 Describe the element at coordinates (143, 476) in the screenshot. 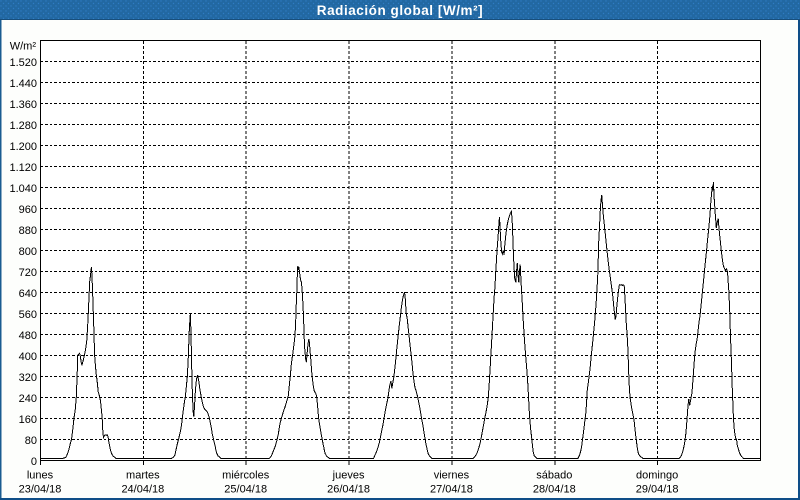

I see `svg-text: martes` at that location.